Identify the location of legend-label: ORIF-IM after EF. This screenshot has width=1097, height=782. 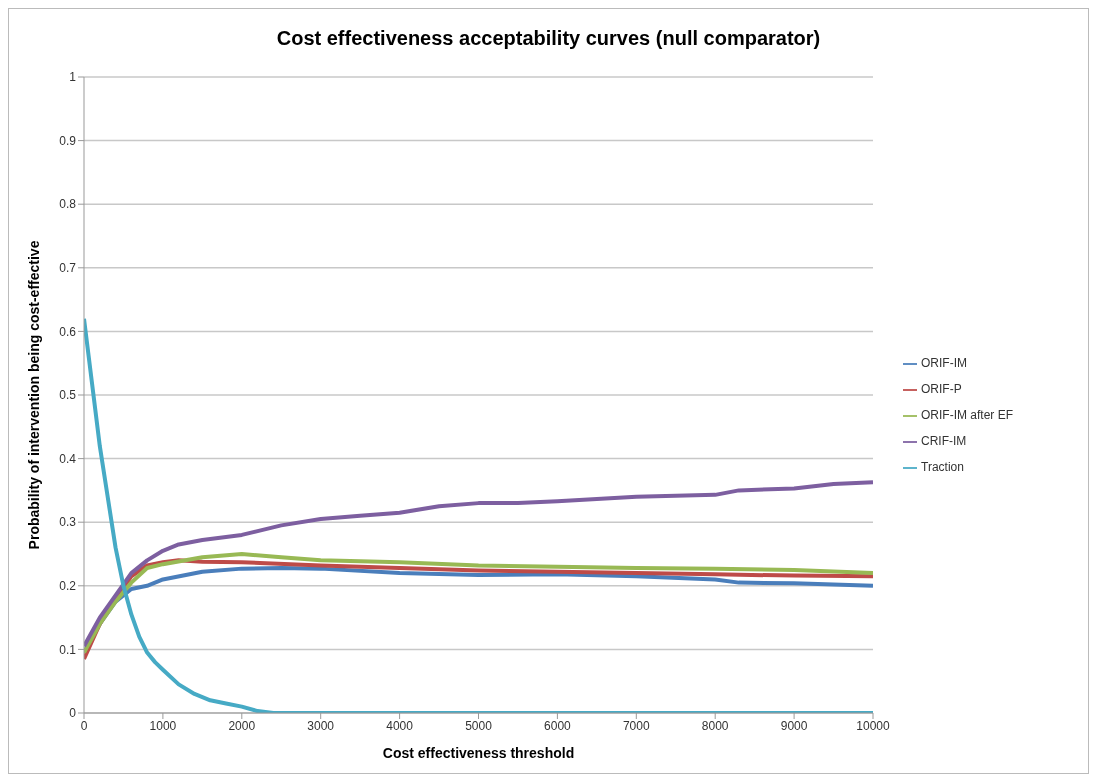
(967, 415).